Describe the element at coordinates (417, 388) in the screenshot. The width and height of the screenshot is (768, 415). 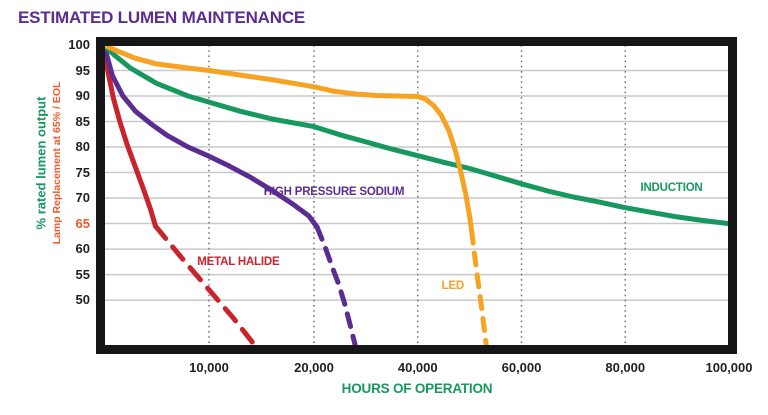
I see `x-axis-title: HOURS OF OPERATION` at that location.